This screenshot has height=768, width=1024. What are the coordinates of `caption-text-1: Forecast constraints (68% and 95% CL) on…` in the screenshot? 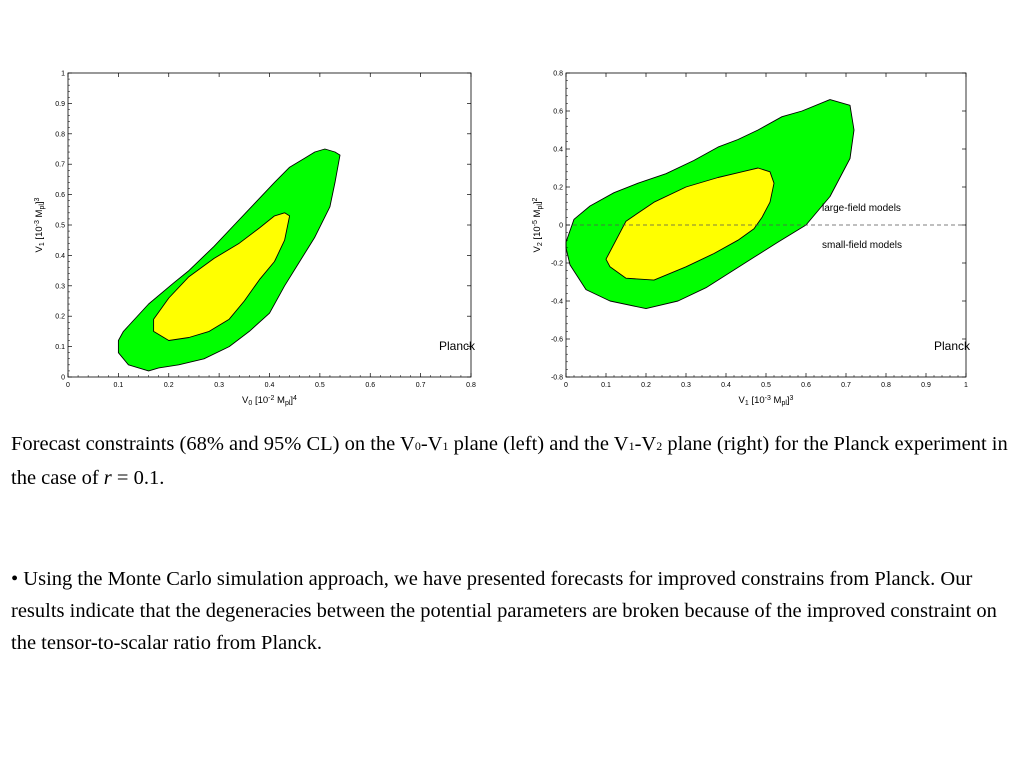 It's located at (213, 444).